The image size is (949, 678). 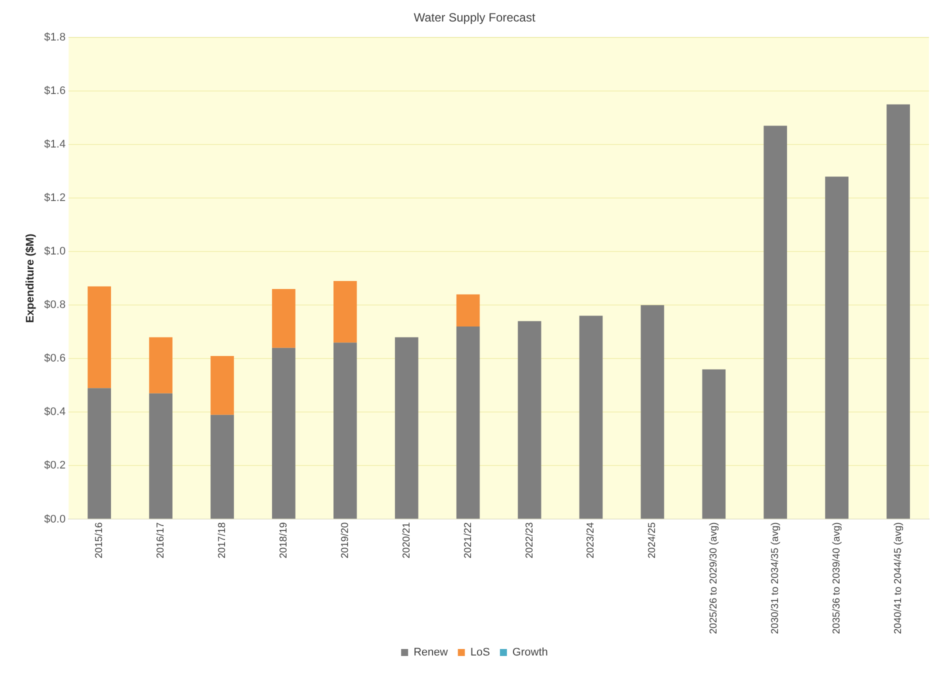 What do you see at coordinates (837, 578) in the screenshot?
I see `x-tick-label: 2035/36 to 2039/40 (avg)` at bounding box center [837, 578].